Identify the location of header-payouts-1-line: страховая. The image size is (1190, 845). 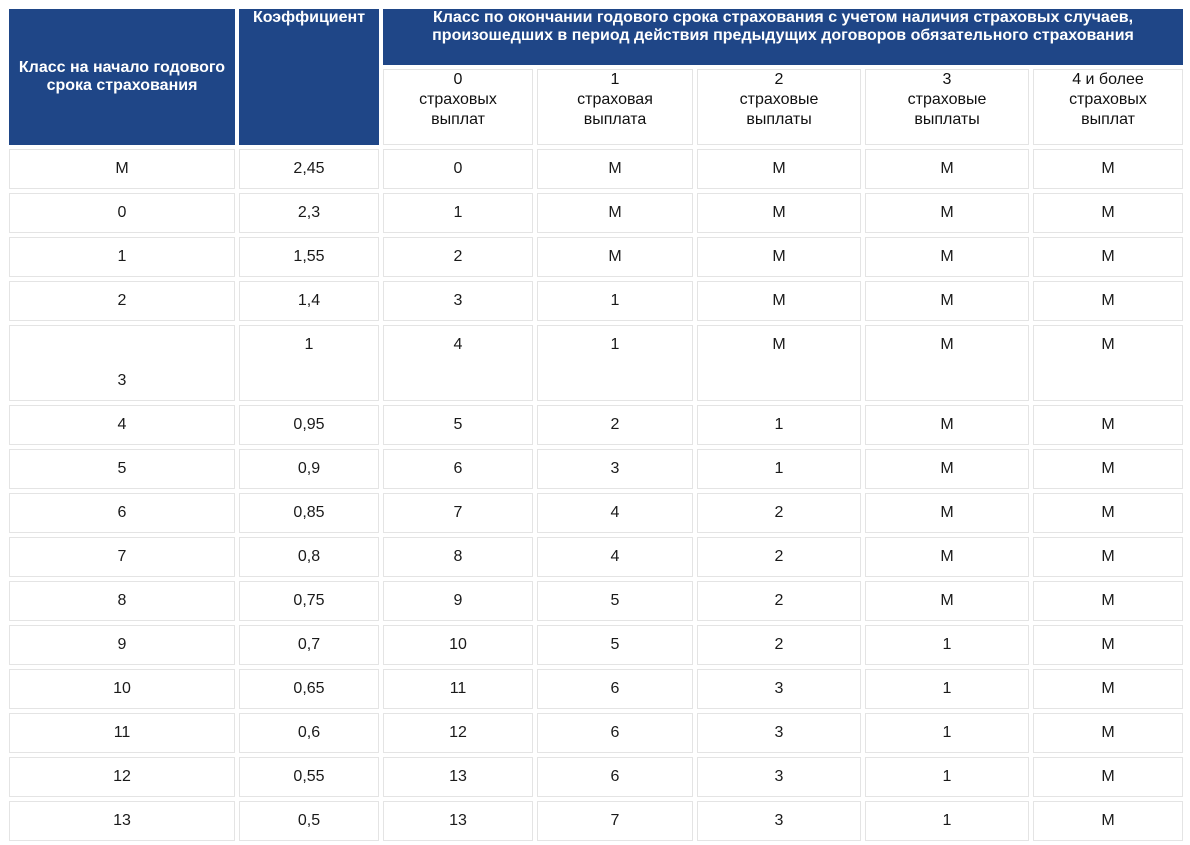
(615, 99).